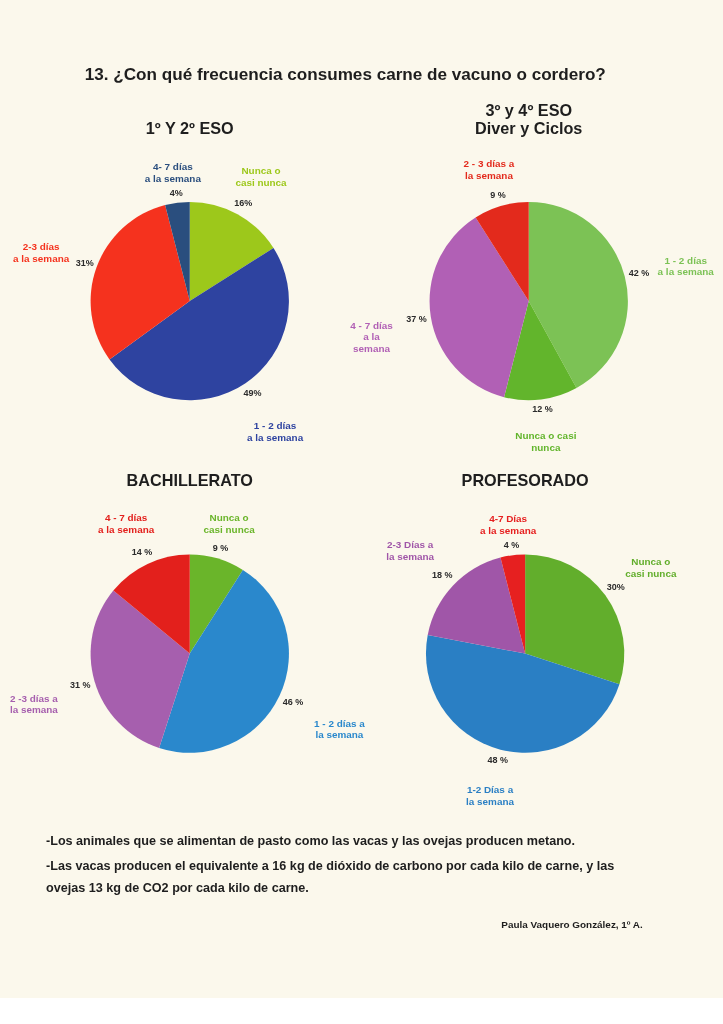 The width and height of the screenshot is (723, 1024). Describe the element at coordinates (525, 480) in the screenshot. I see `chart-title: PROFESORADO` at that location.